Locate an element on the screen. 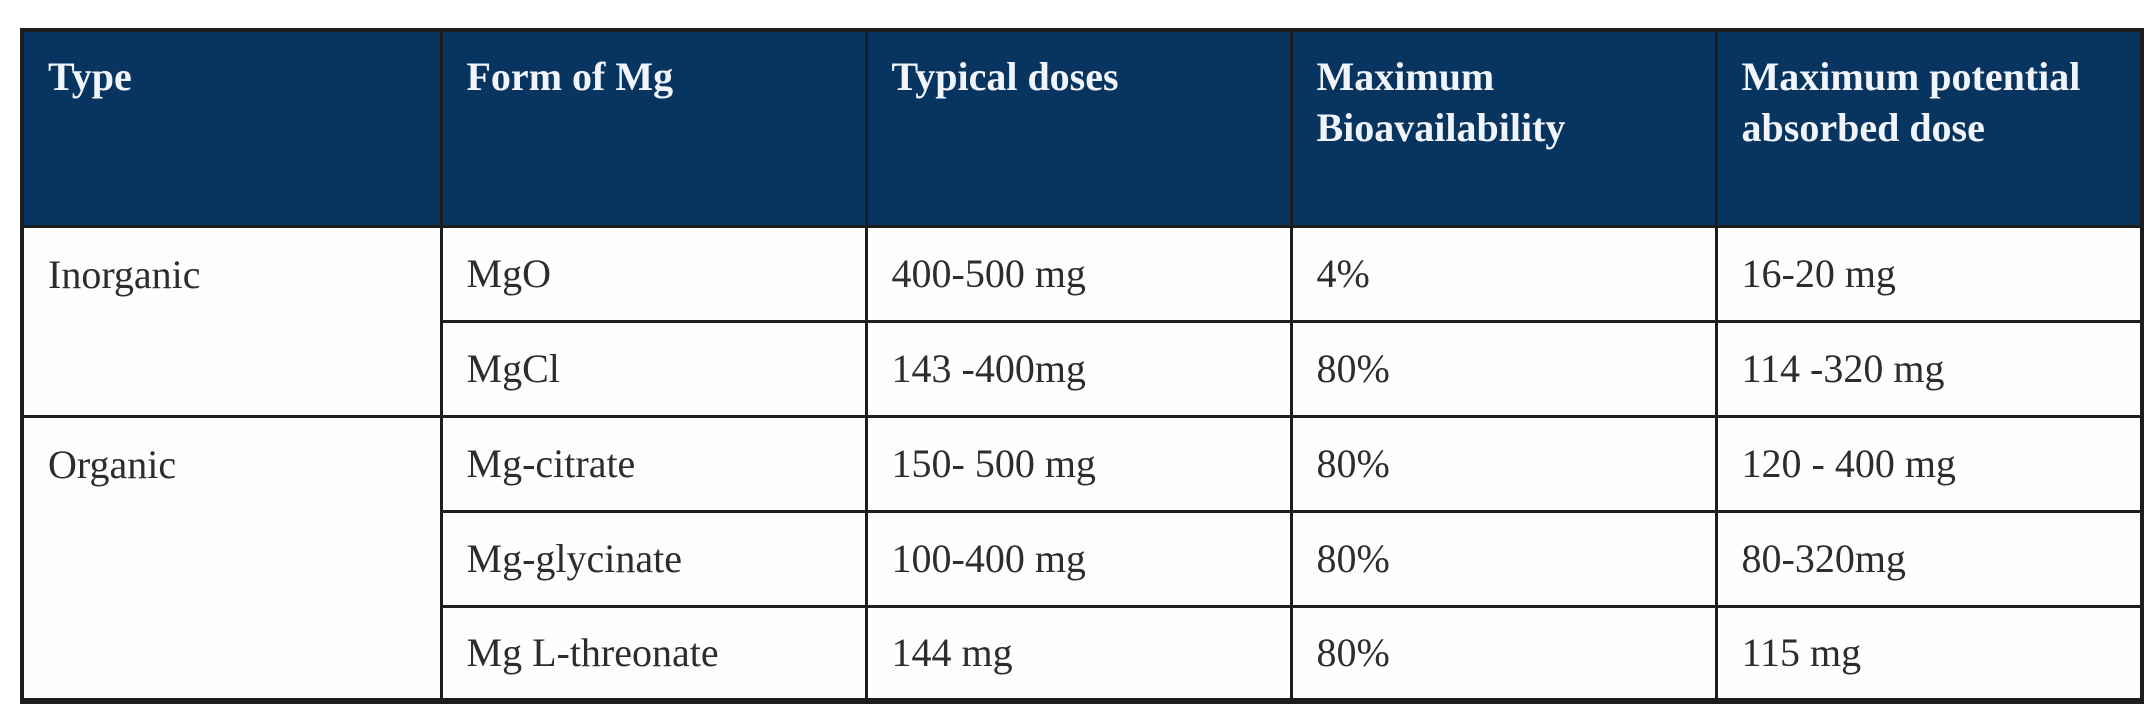 The image size is (2152, 716). table-row-mg-glycinate: Mg-glycinate 100-400 mg 80% 80-320mg is located at coordinates (1083, 558).